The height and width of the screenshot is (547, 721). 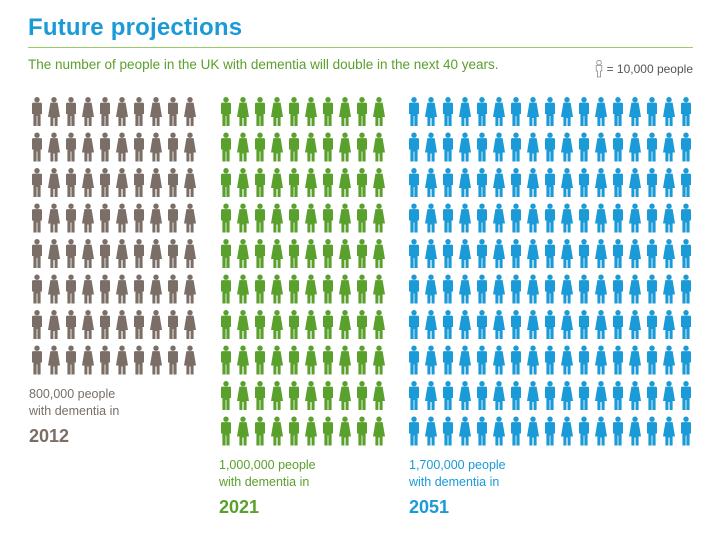 I want to click on legend: = 10,000 people, so click(x=643, y=69).